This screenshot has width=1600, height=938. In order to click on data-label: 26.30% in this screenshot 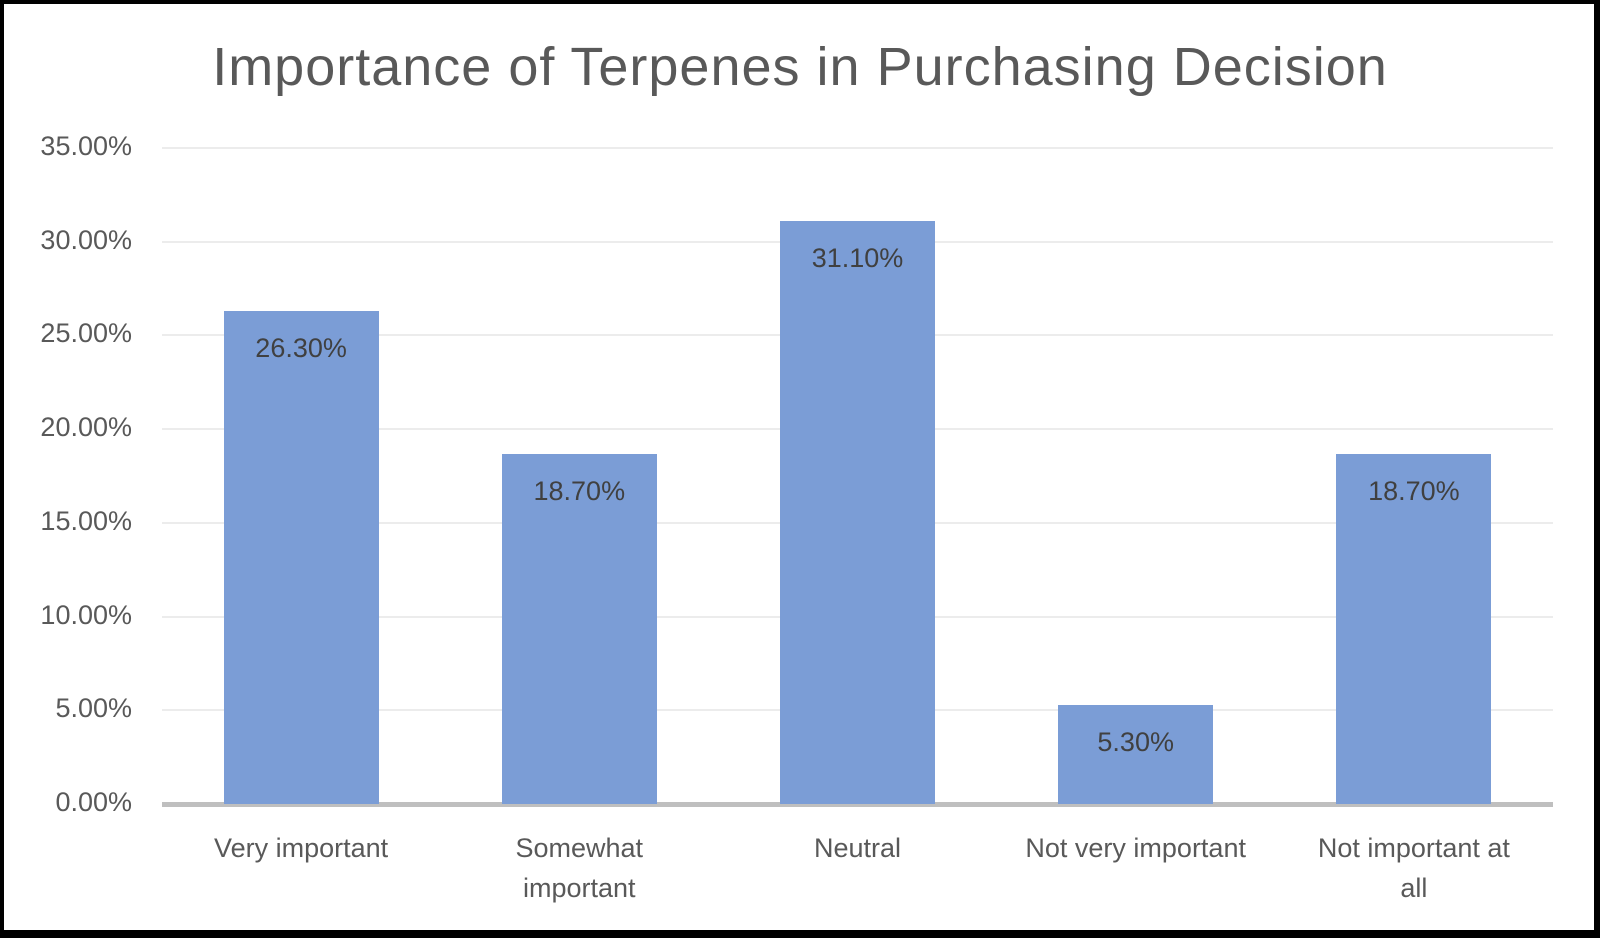, I will do `click(301, 348)`.